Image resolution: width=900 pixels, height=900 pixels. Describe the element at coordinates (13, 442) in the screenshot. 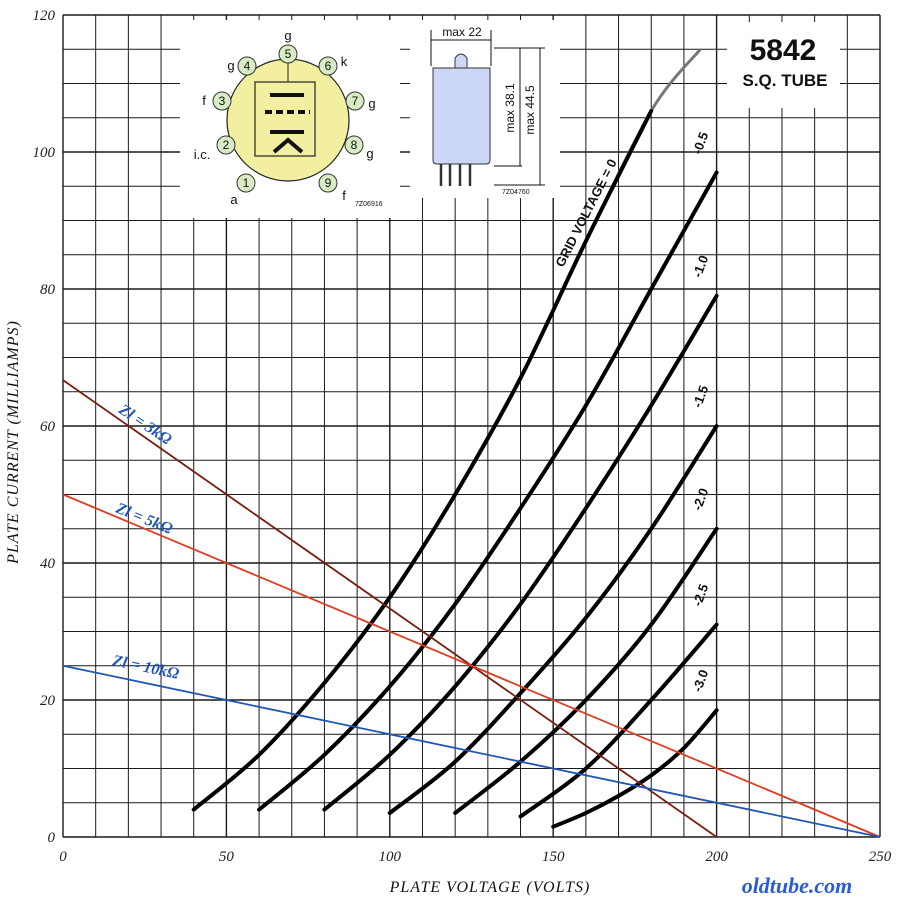

I see `y-axis-label: PLATE CURRENT (MILLIAMPS)` at that location.